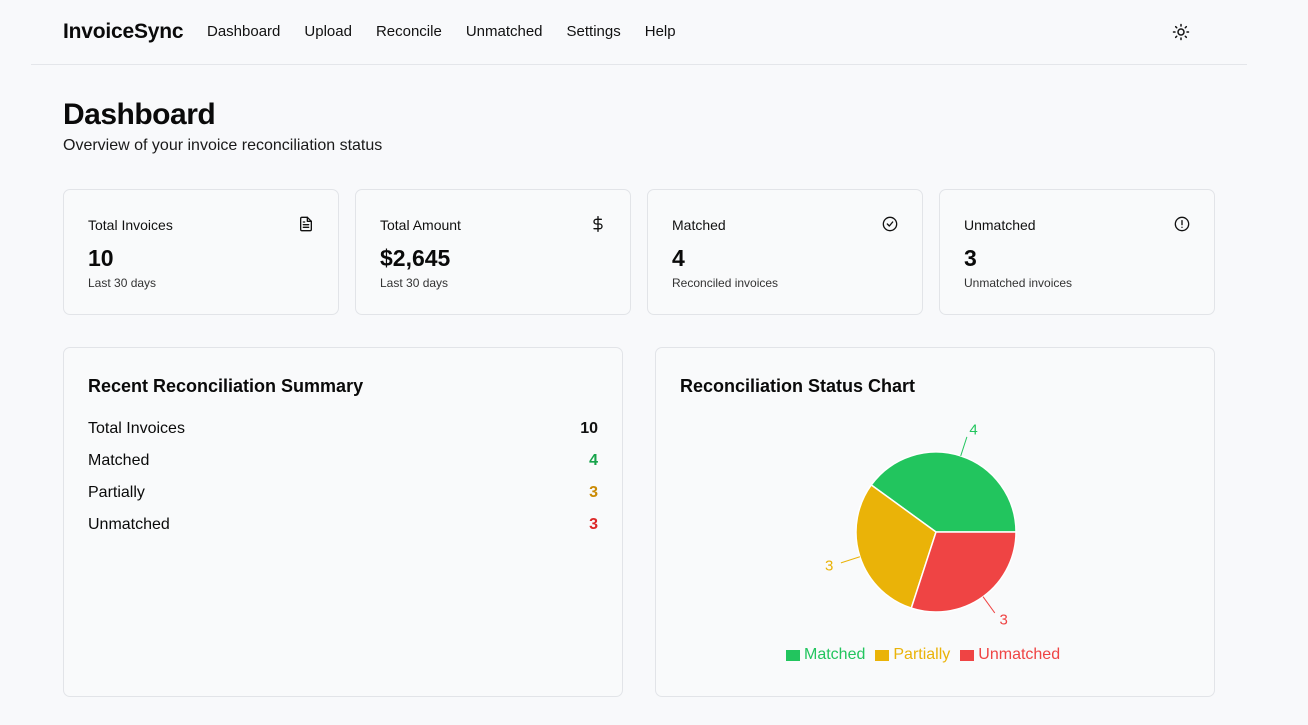 Image resolution: width=1308 pixels, height=725 pixels. Describe the element at coordinates (1019, 654) in the screenshot. I see `legend-label: Unmatched` at that location.